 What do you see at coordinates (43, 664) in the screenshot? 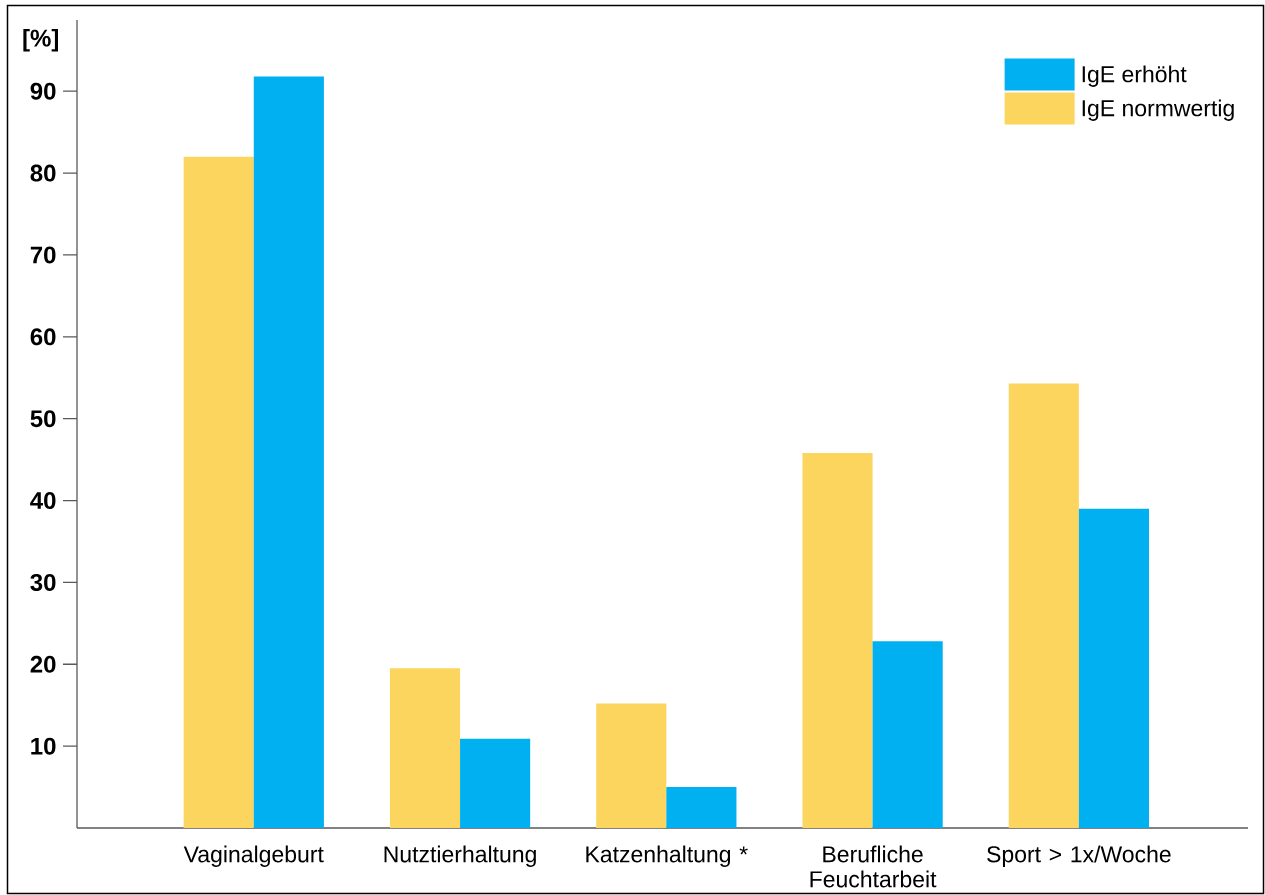
I see `y-tick-label: 20` at bounding box center [43, 664].